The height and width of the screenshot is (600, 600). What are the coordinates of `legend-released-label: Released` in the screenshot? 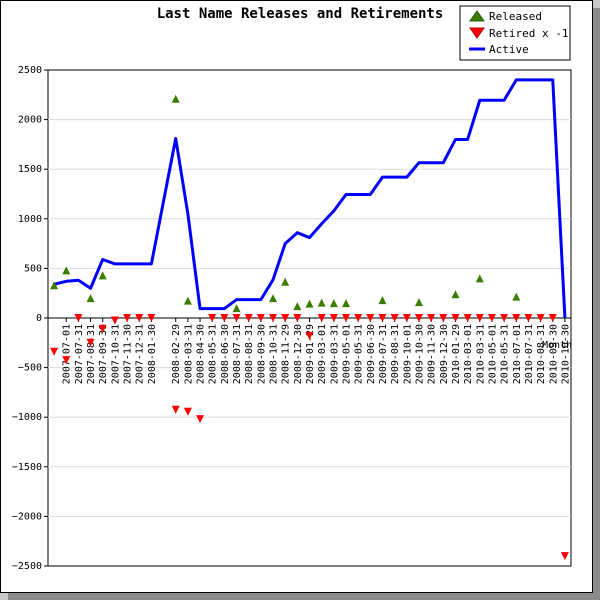 It's located at (515, 16).